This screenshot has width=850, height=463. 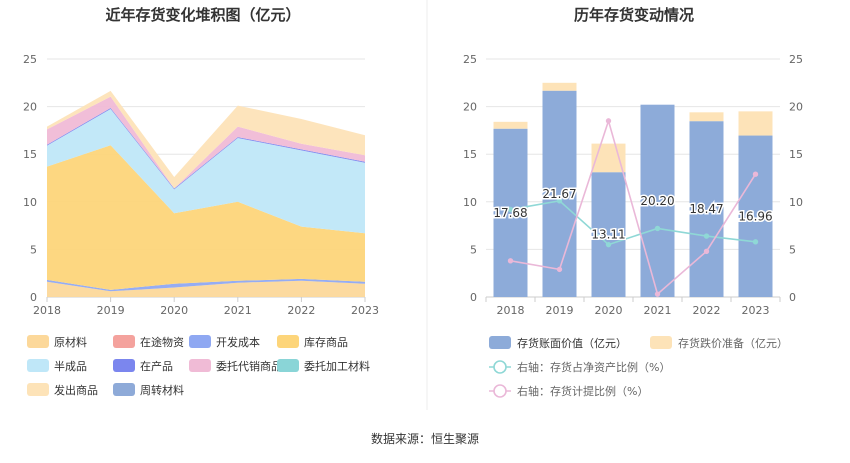 I want to click on bar-value-label: 21.67, so click(x=559, y=194).